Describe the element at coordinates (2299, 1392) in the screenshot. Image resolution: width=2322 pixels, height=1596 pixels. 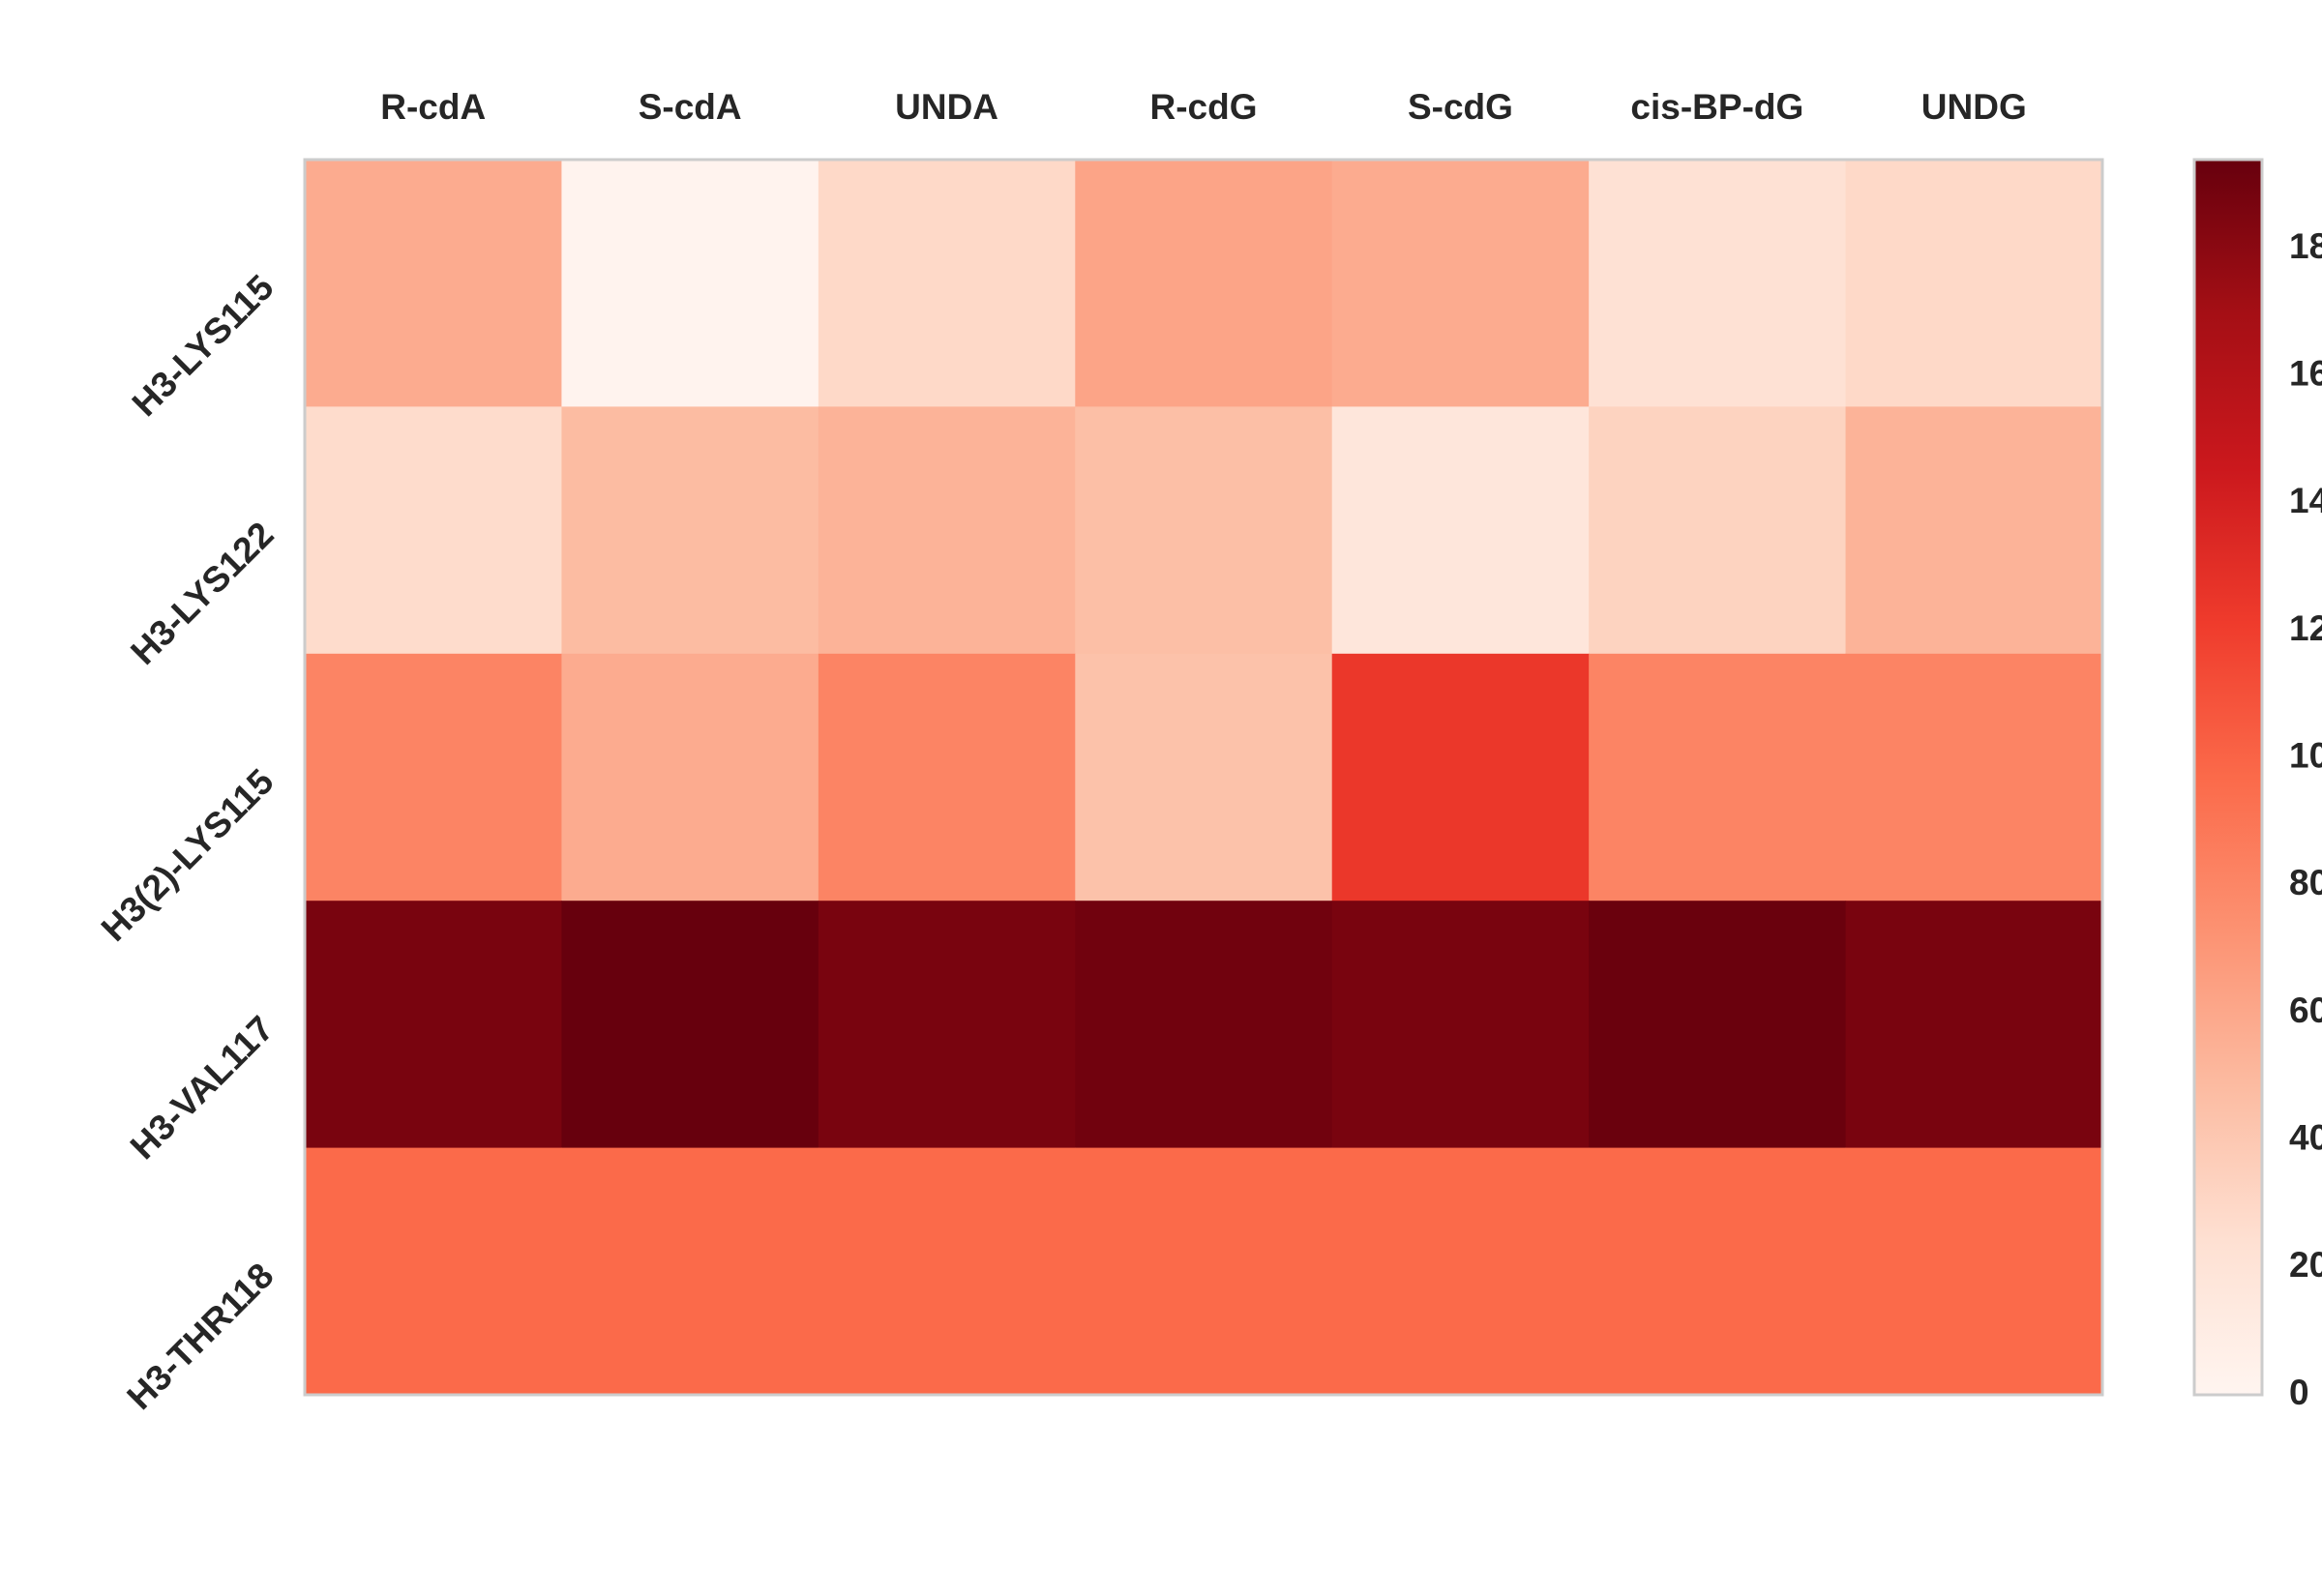
I see `colorbar-tick-label: 0` at that location.